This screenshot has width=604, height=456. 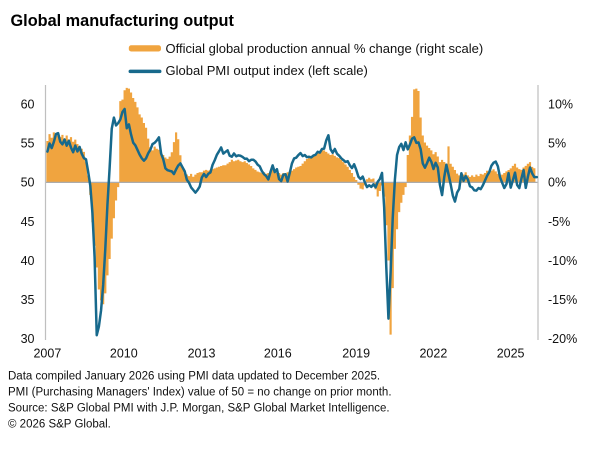 I want to click on svg-text: -20%, so click(x=562, y=339).